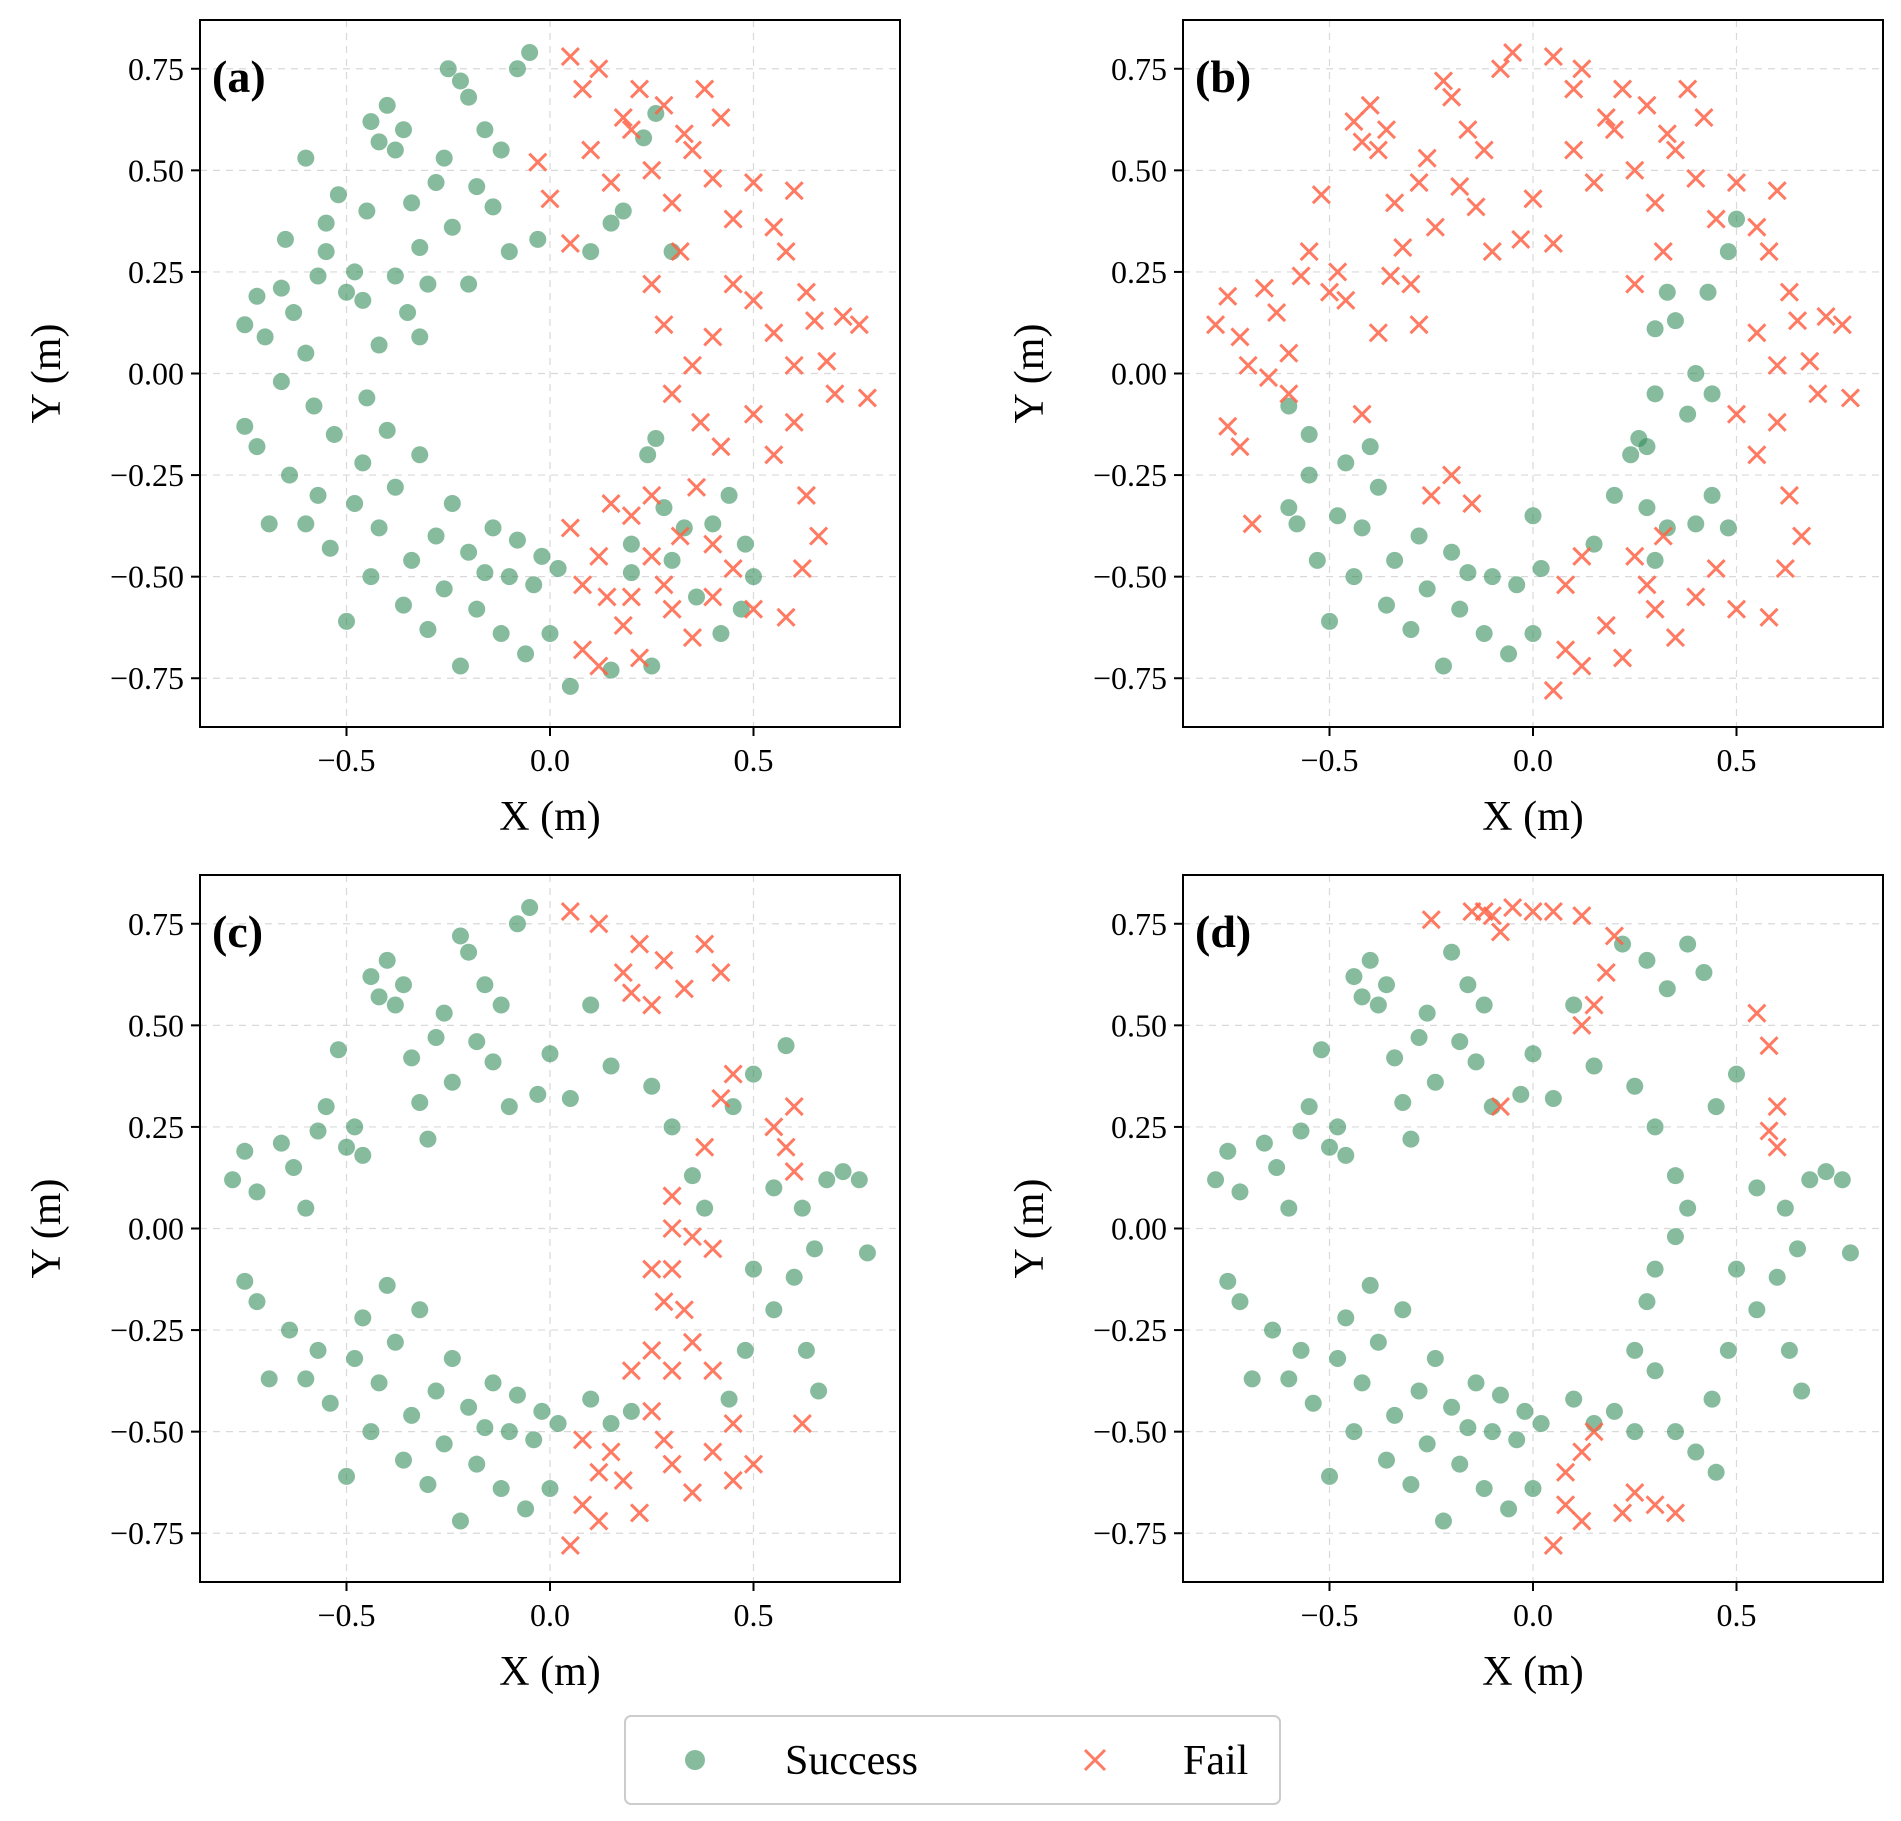 The image size is (1901, 1821). I want to click on y-tick-label: −0.50, so click(1130, 577).